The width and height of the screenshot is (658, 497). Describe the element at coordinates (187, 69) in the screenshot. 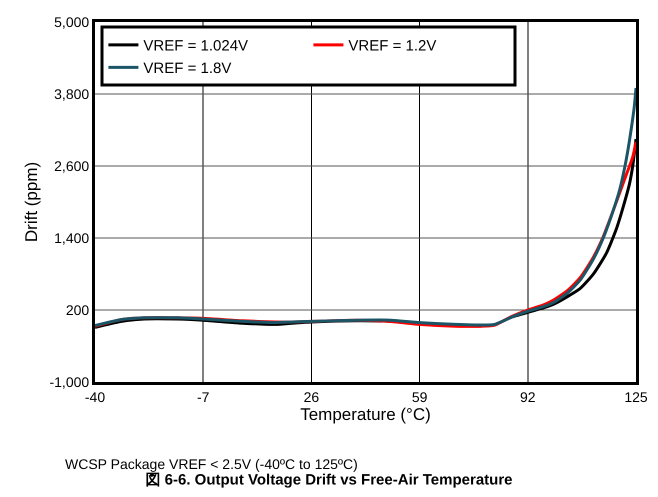

I see `legend-label: VREF = 1.8V` at that location.